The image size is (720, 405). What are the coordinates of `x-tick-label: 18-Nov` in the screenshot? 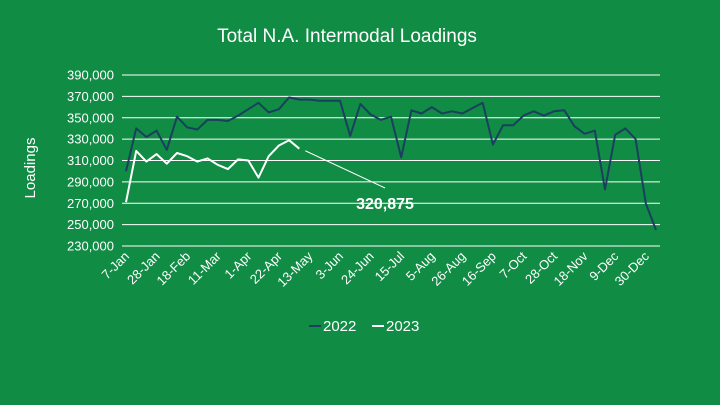 It's located at (571, 268).